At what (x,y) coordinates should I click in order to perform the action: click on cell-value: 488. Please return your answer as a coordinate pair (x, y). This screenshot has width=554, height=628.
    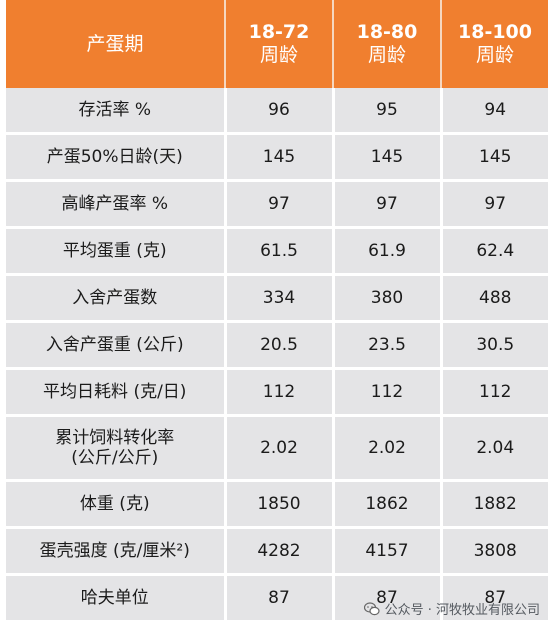
    Looking at the image, I should click on (494, 298).